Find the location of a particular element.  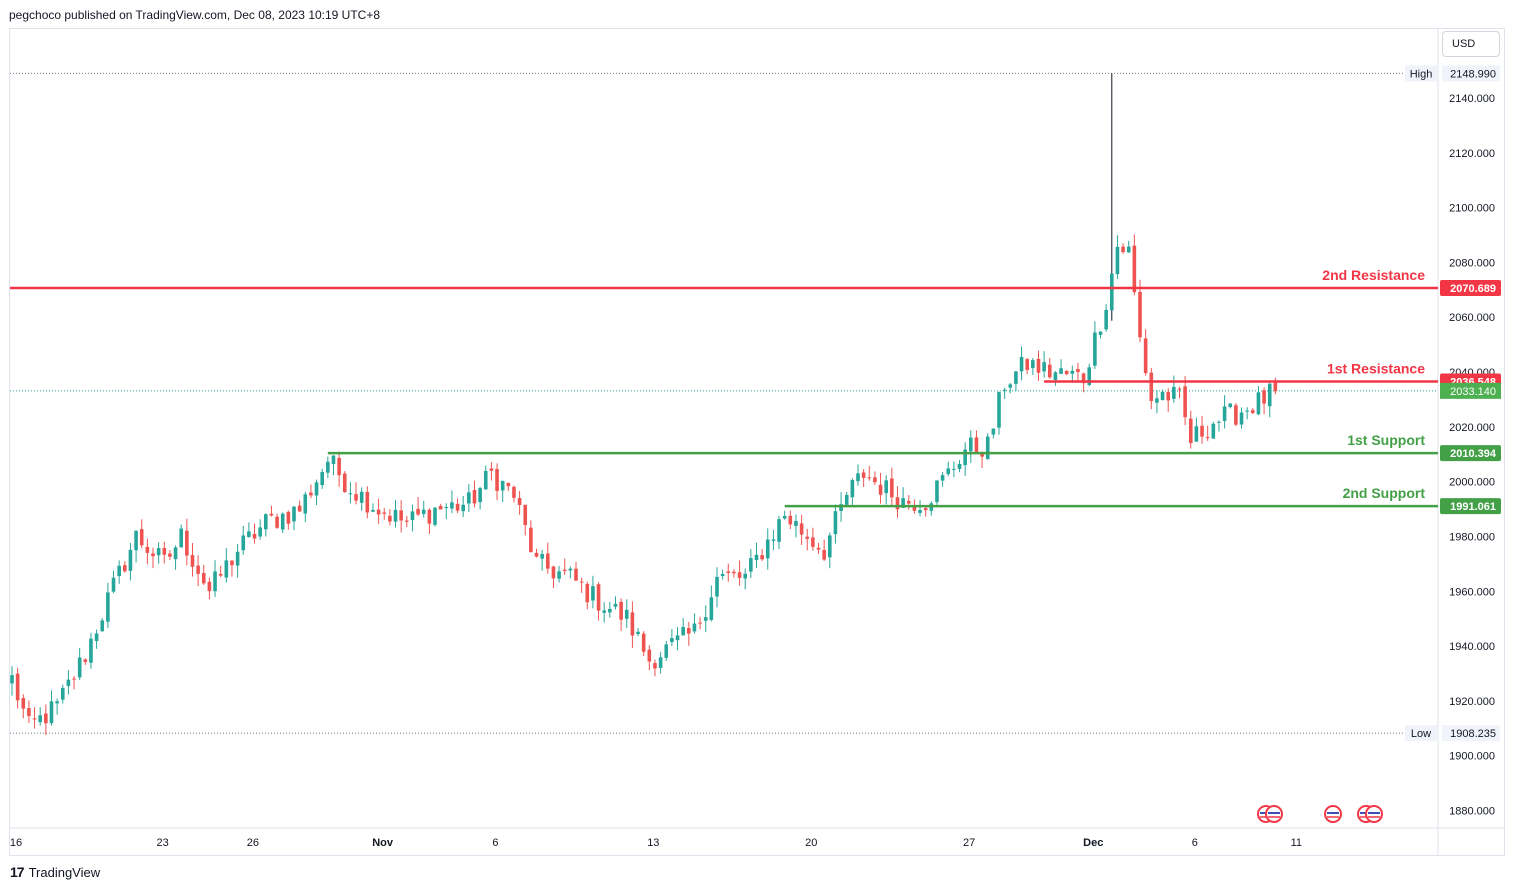

price-tick-label: 1880.000 is located at coordinates (1472, 812).